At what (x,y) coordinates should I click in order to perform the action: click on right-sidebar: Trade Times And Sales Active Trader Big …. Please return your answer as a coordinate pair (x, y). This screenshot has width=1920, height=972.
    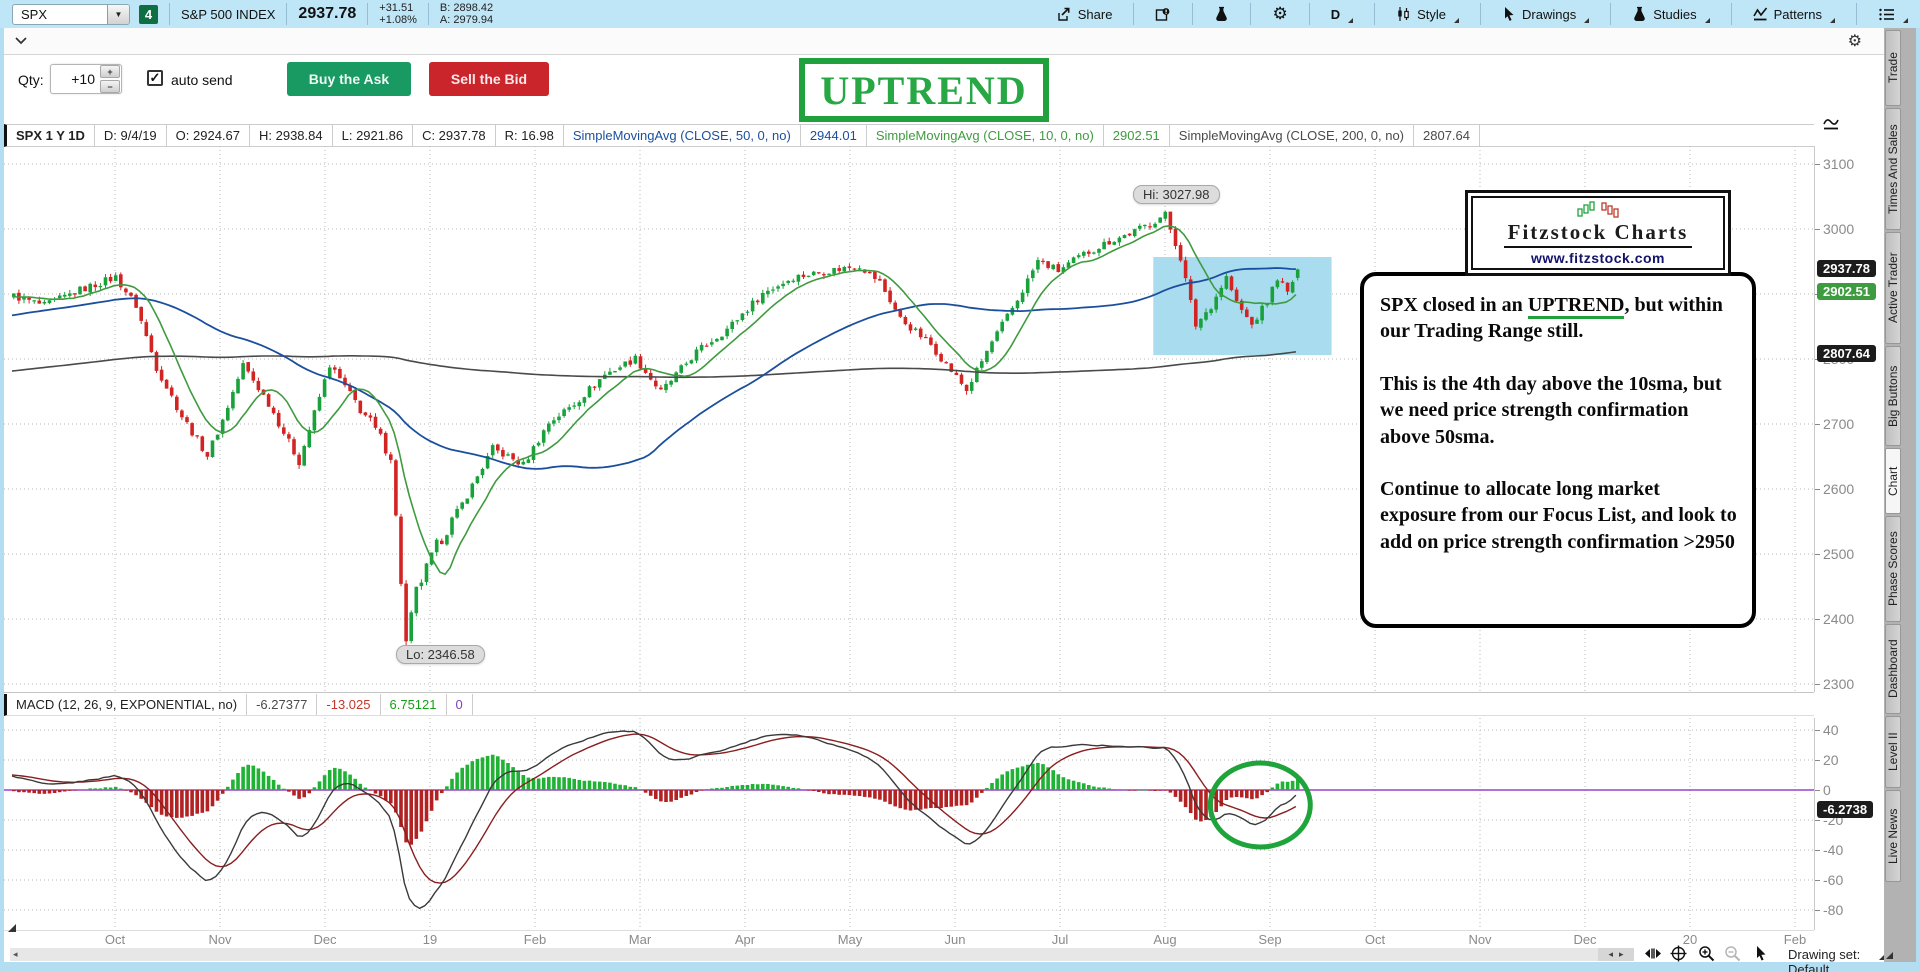
    Looking at the image, I should click on (1900, 495).